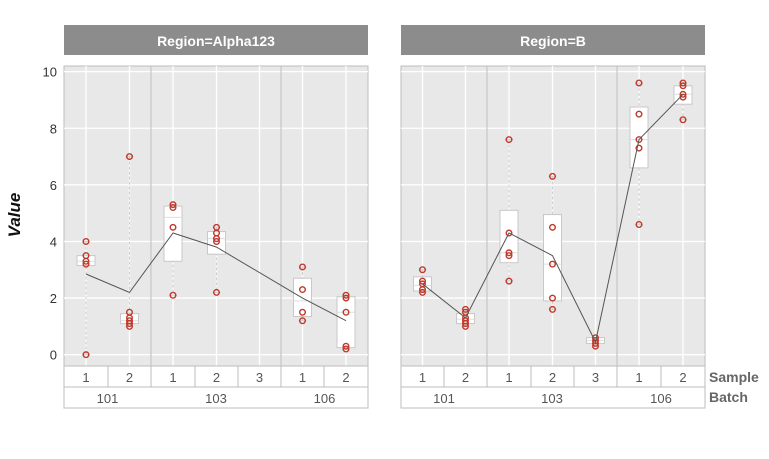 The width and height of the screenshot is (769, 459). What do you see at coordinates (14, 215) in the screenshot?
I see `y-axis-title: Value` at bounding box center [14, 215].